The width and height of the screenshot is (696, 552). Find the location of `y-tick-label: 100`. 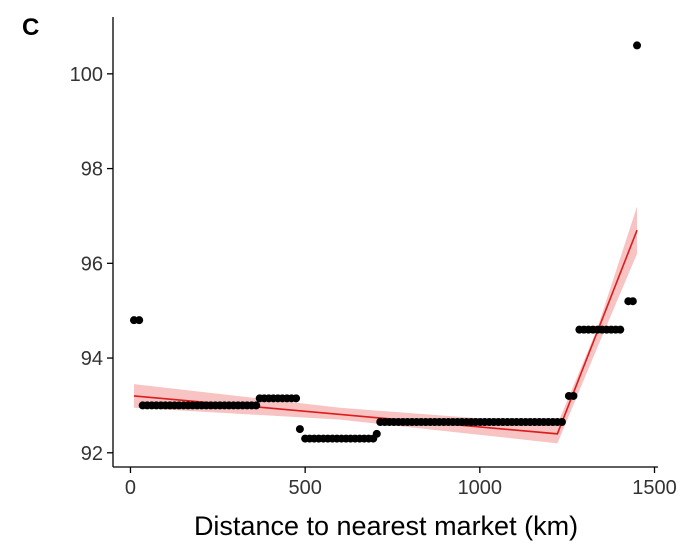

y-tick-label: 100 is located at coordinates (86, 75).